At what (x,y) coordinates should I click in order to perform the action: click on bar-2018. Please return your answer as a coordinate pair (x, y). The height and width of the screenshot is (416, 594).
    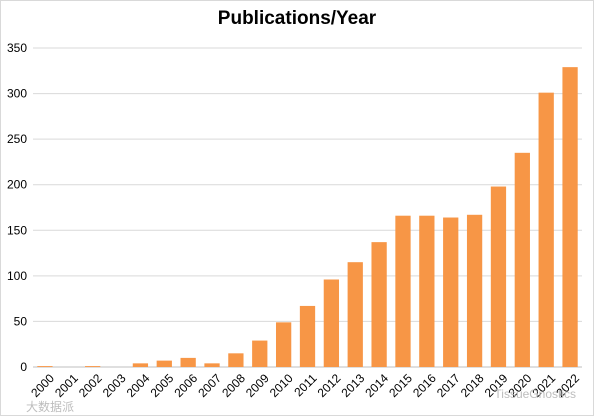
    Looking at the image, I should click on (474, 290).